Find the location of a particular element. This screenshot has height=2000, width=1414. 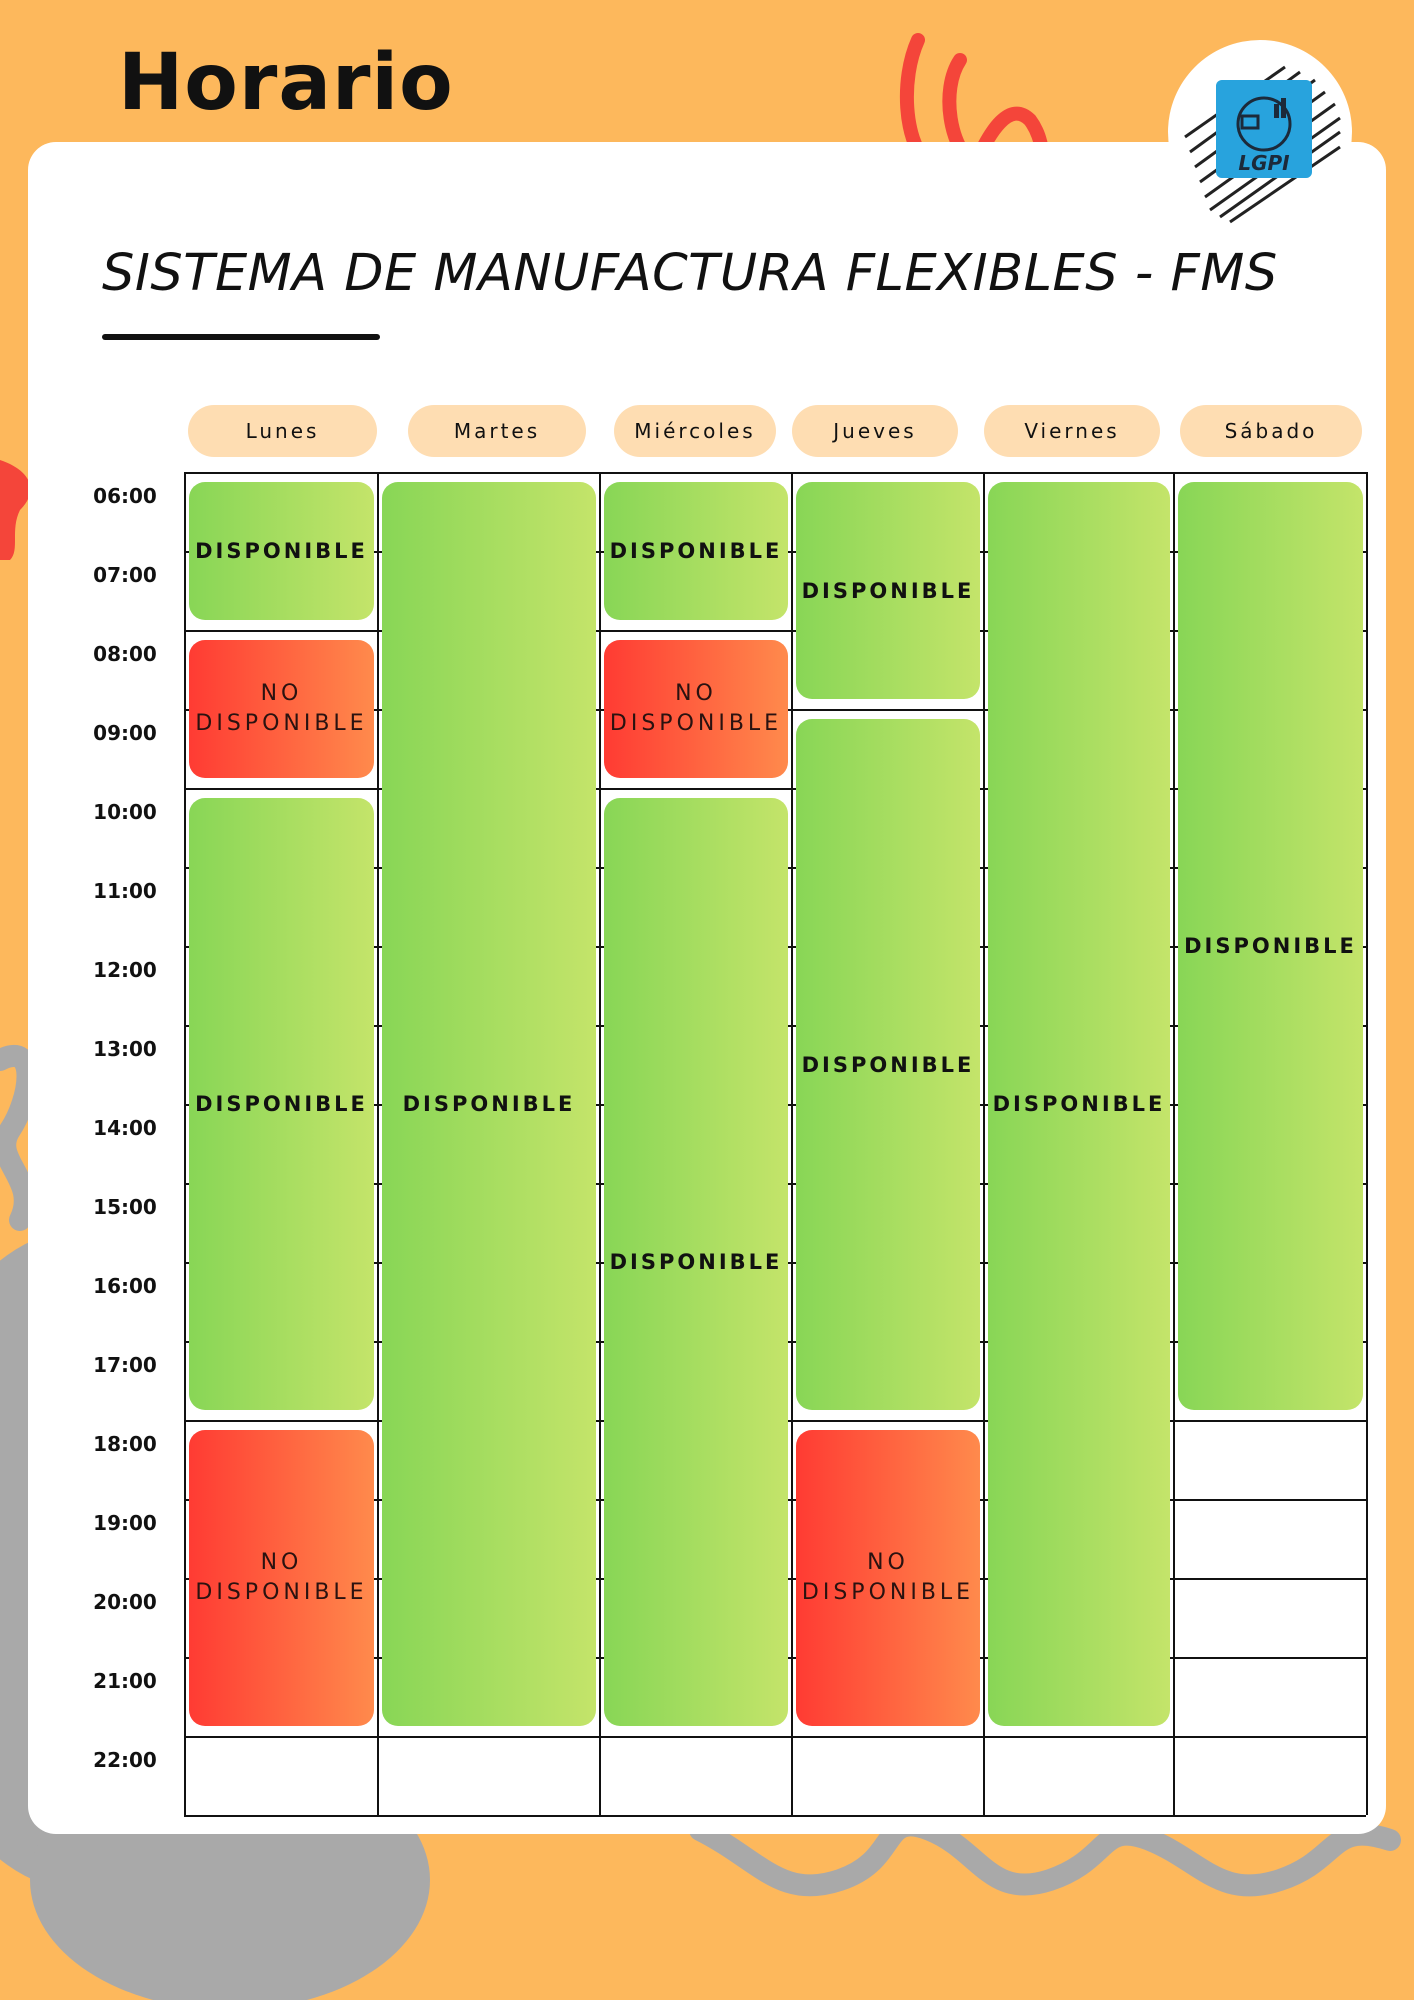

time-label: 15:00 is located at coordinates (125, 1207).